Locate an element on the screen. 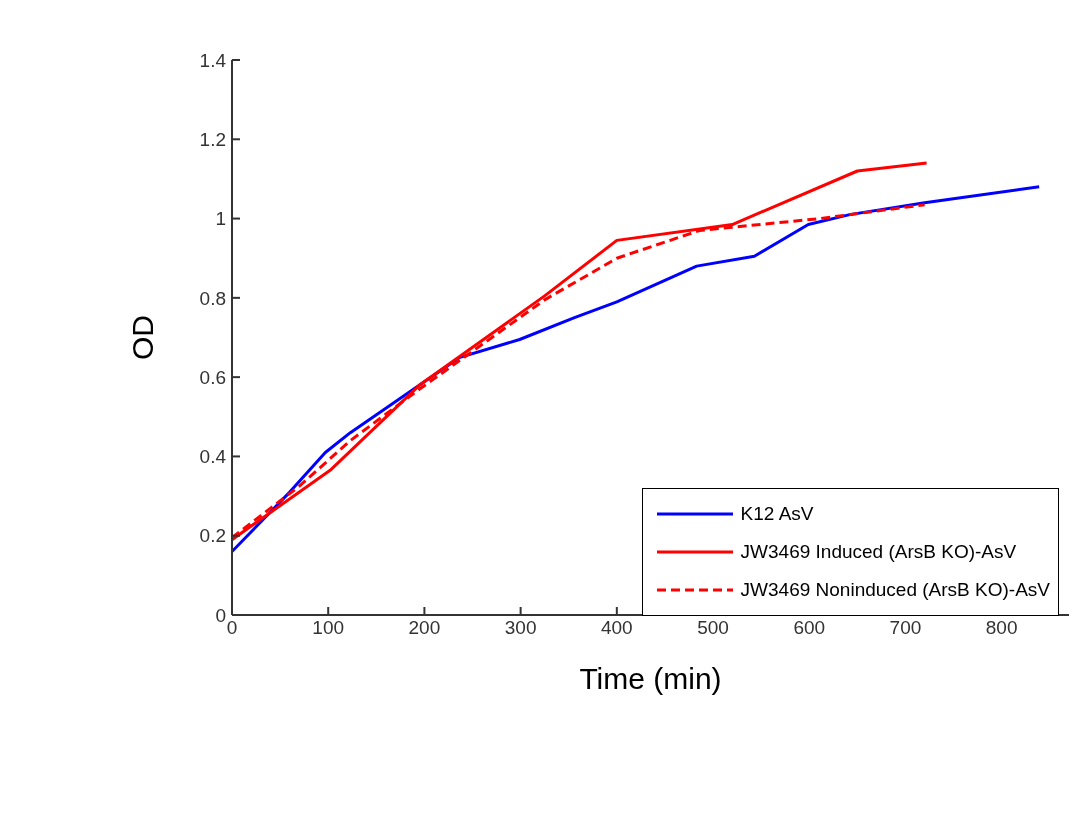  y-tick-label: 1 is located at coordinates (220, 219).